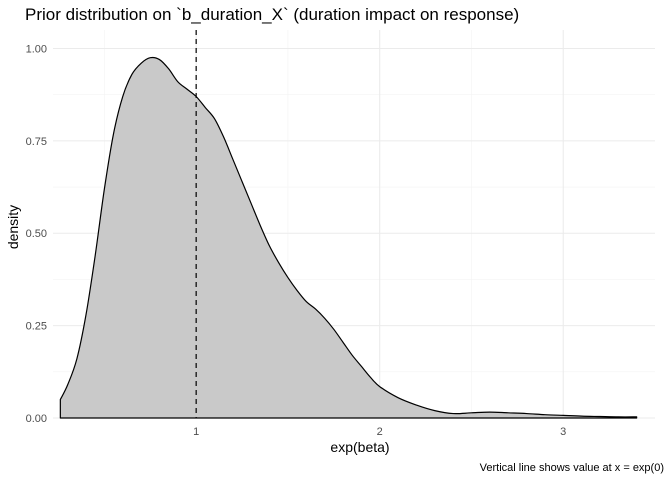 This screenshot has height=480, width=672. I want to click on x-tick-label: 2, so click(380, 432).